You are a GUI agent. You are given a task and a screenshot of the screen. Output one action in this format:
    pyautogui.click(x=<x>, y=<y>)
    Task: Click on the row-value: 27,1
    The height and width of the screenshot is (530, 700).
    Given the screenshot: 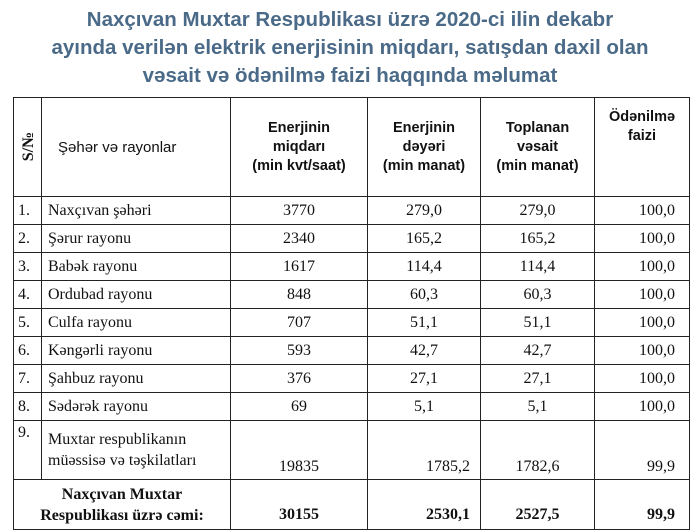 What is the action you would take?
    pyautogui.click(x=424, y=378)
    